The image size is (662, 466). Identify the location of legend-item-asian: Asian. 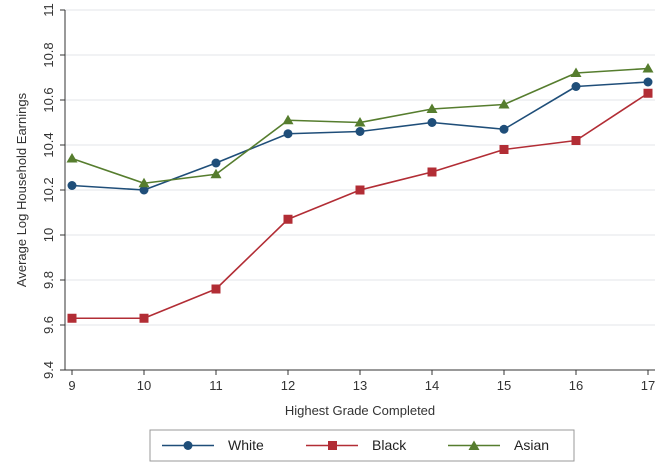
(498, 445).